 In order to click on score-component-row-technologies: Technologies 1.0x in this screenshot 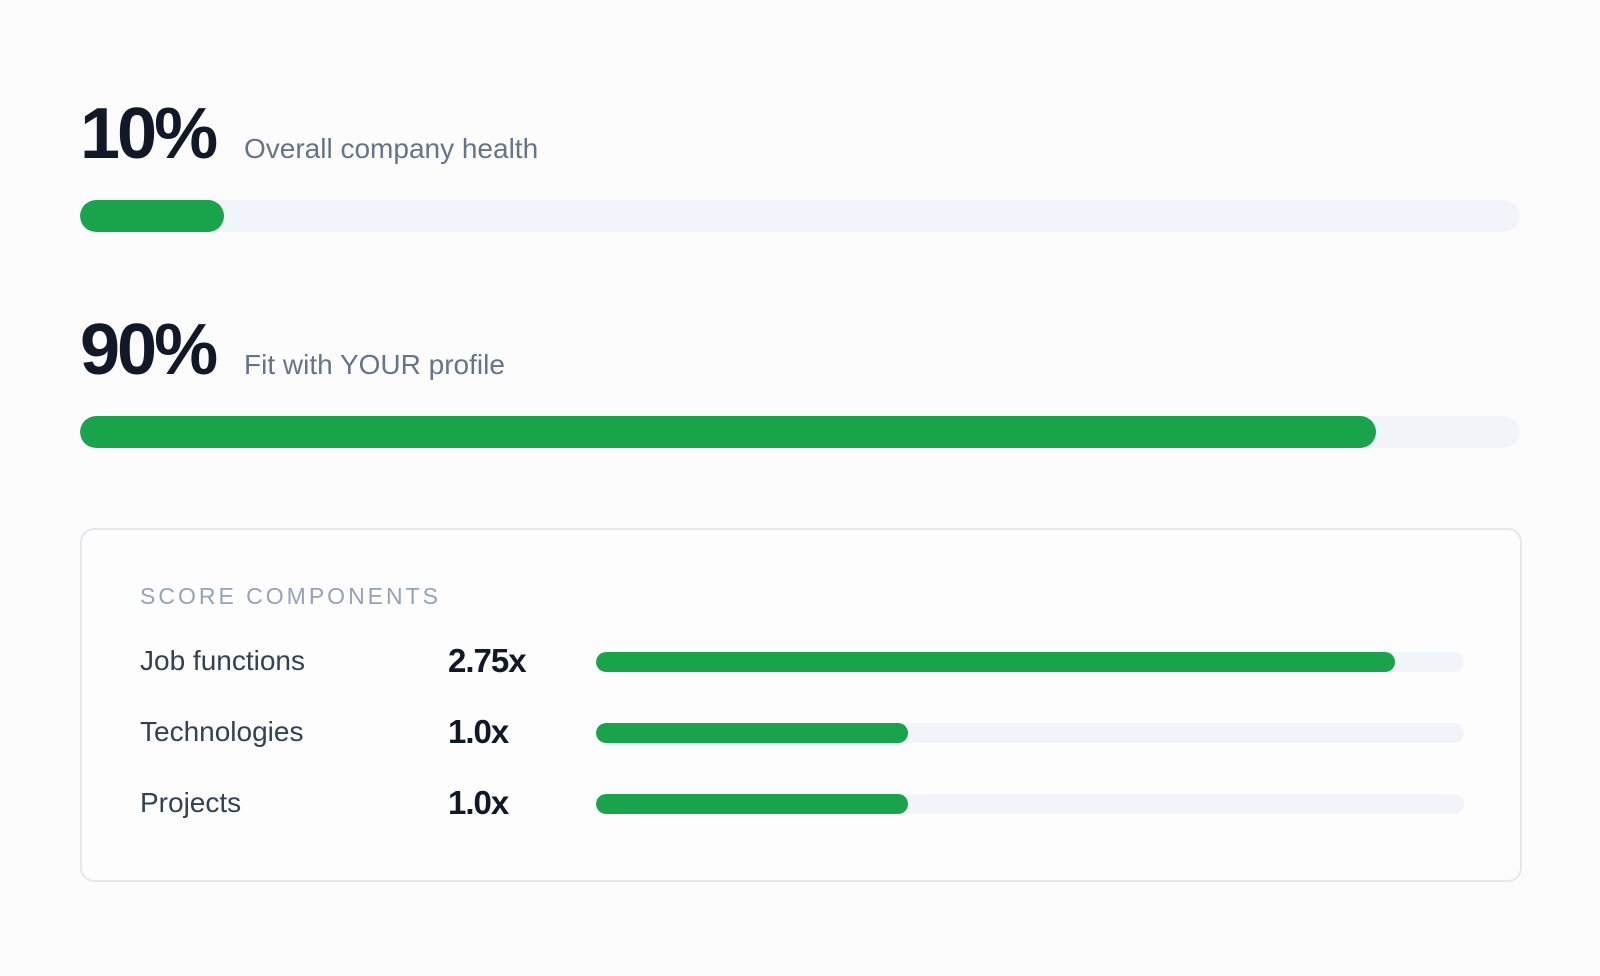, I will do `click(802, 731)`.